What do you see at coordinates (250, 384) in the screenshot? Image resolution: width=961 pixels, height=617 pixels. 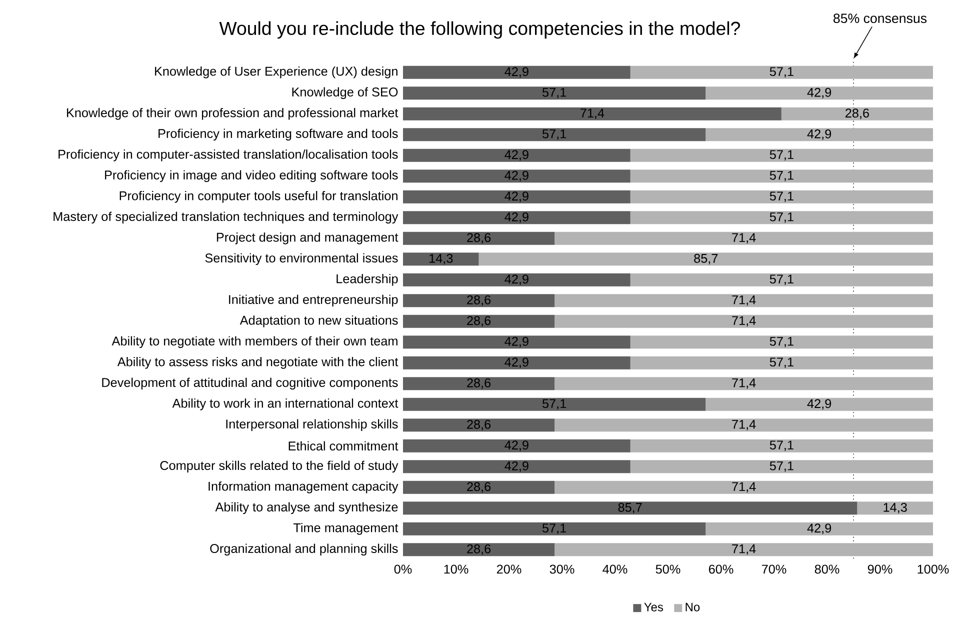 I see `y-tick-label: Development of attitudinal and cognitive components` at bounding box center [250, 384].